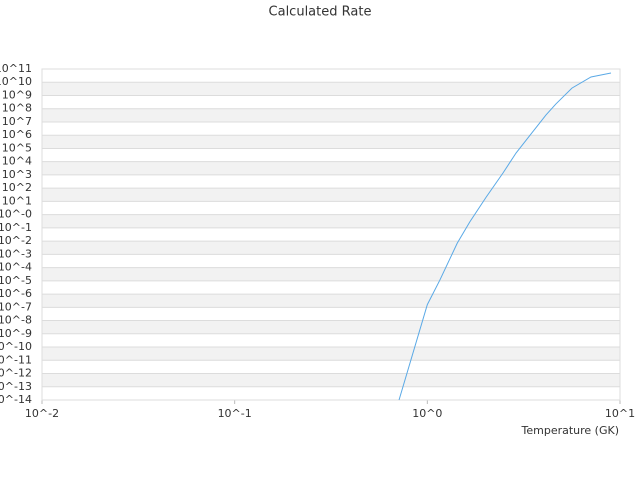  Describe the element at coordinates (16, 227) in the screenshot. I see `y-tick-label: 10^-1` at that location.